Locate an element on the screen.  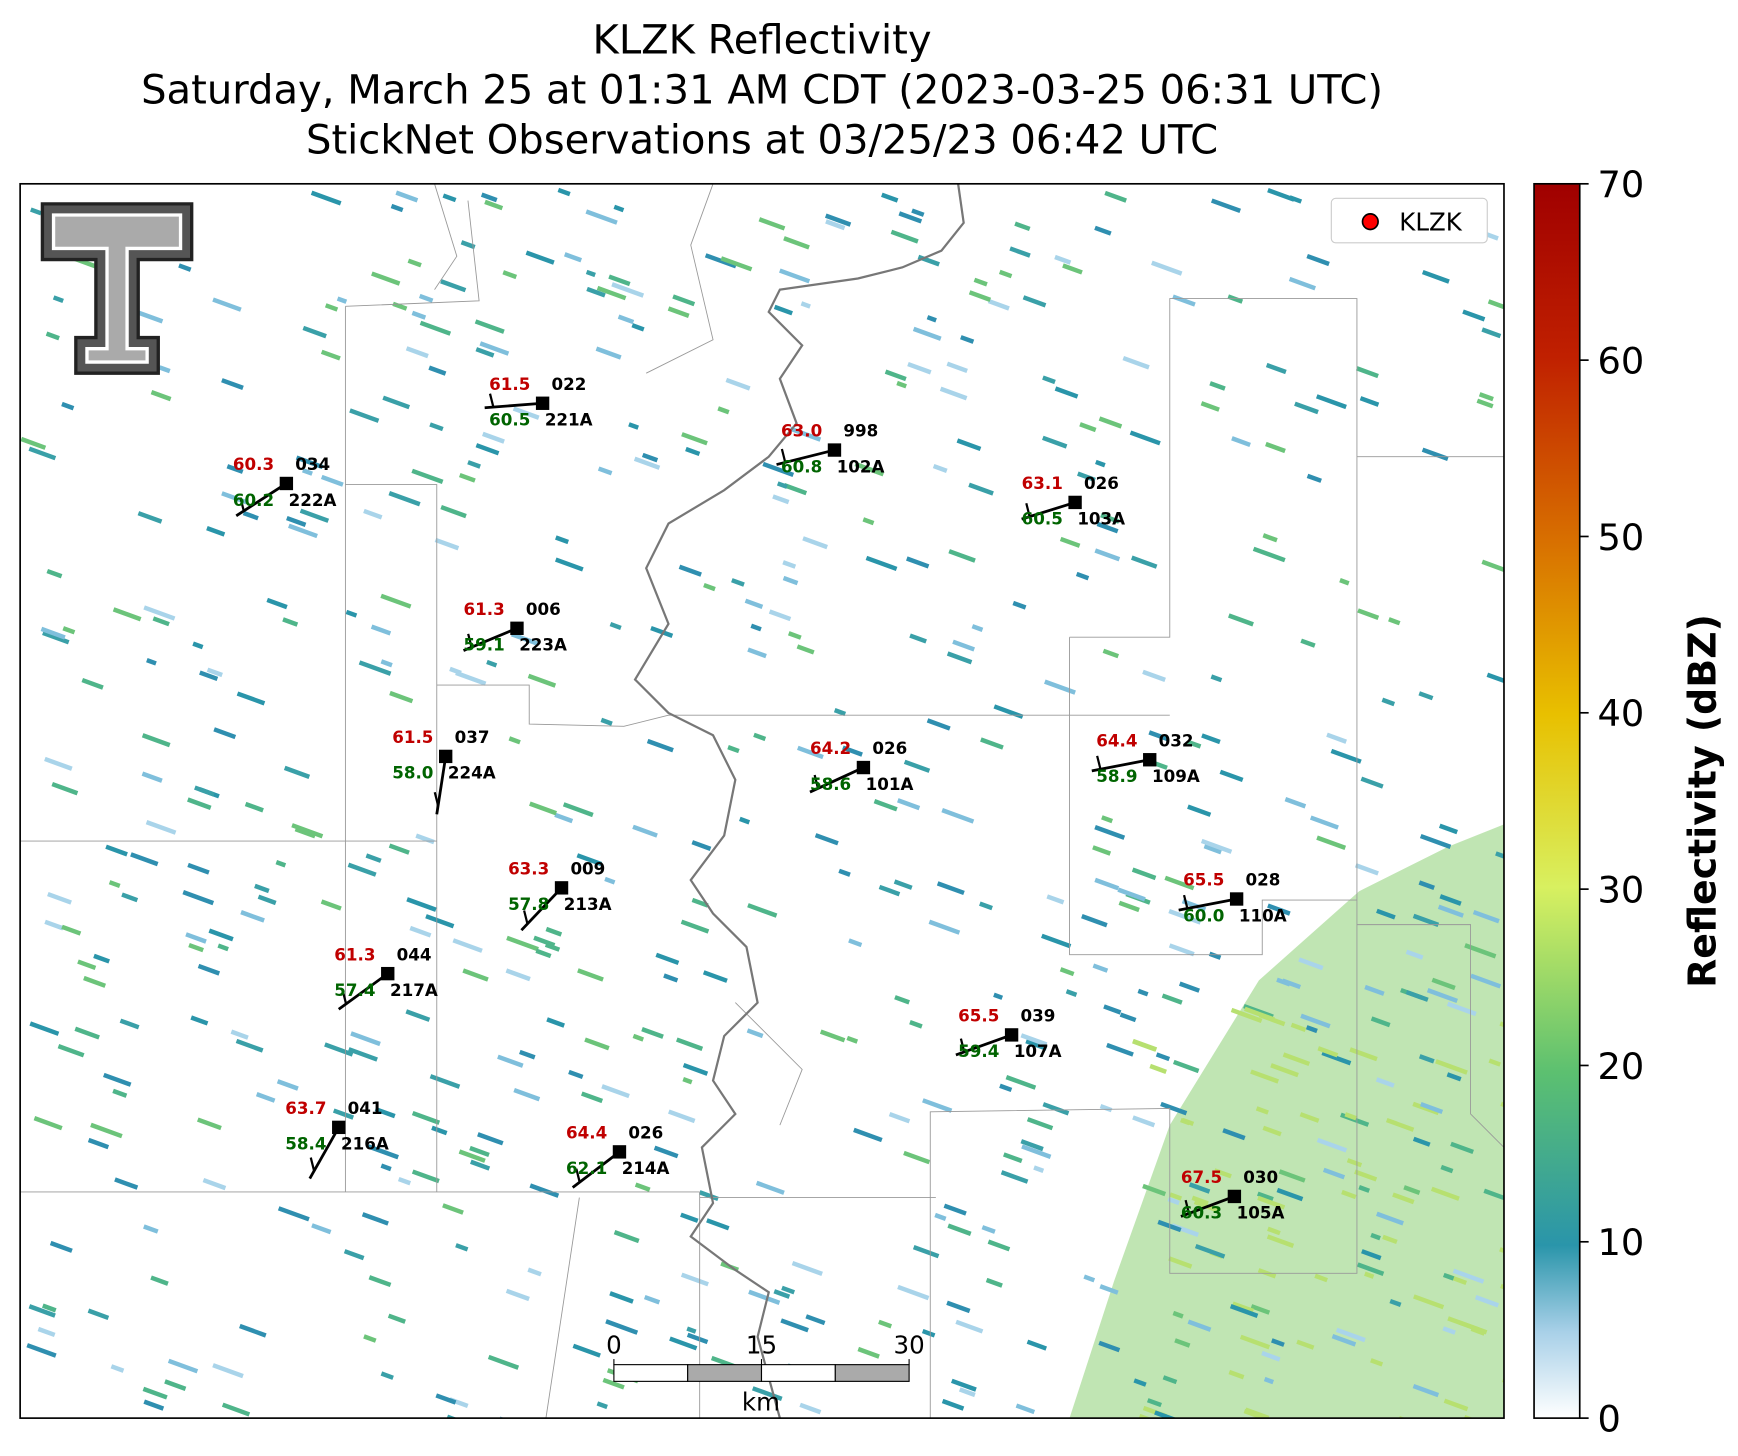
wind-barb is located at coordinates (1207, 904).